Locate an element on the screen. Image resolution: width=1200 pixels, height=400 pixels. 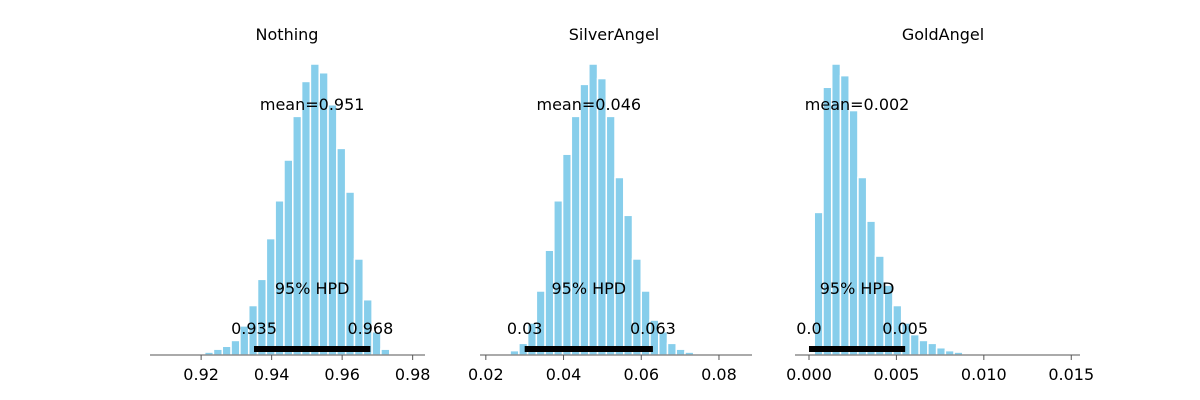
x-tick-label: 0.08 is located at coordinates (719, 374).